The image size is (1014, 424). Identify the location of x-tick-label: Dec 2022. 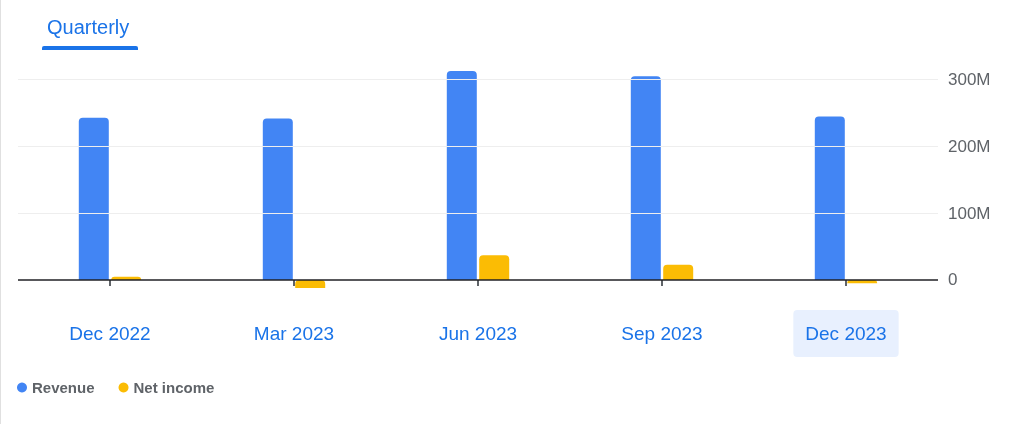
(110, 333).